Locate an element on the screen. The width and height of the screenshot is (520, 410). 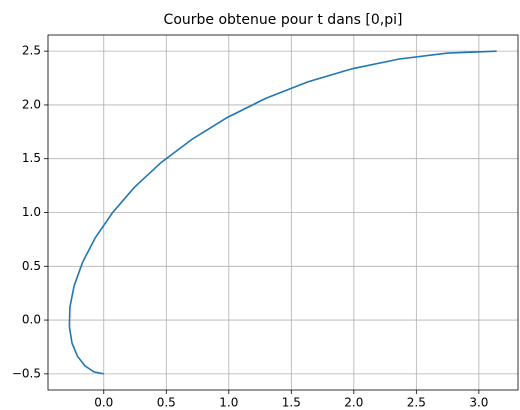
x-tick-label: 0.5 is located at coordinates (166, 403).